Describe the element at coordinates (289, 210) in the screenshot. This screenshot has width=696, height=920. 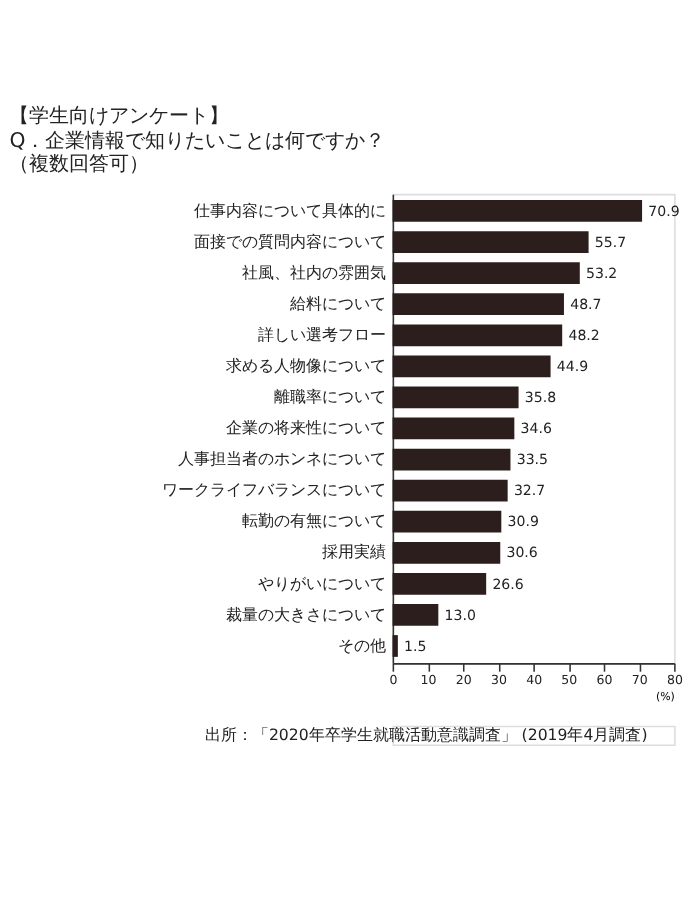
I see `y-tick-label: 仕事内容について具体的に` at that location.